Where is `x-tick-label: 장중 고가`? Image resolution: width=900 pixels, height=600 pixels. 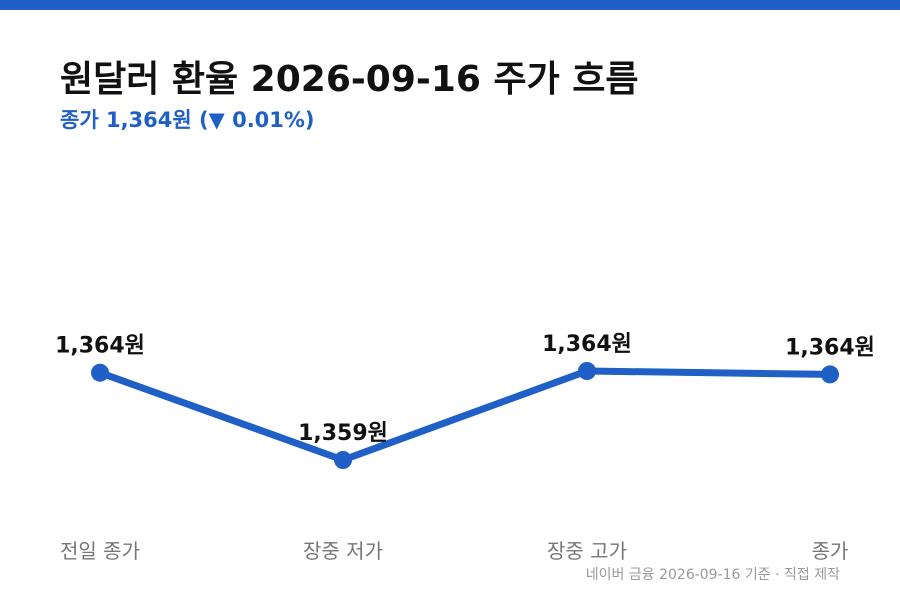
x-tick-label: 장중 고가 is located at coordinates (587, 551).